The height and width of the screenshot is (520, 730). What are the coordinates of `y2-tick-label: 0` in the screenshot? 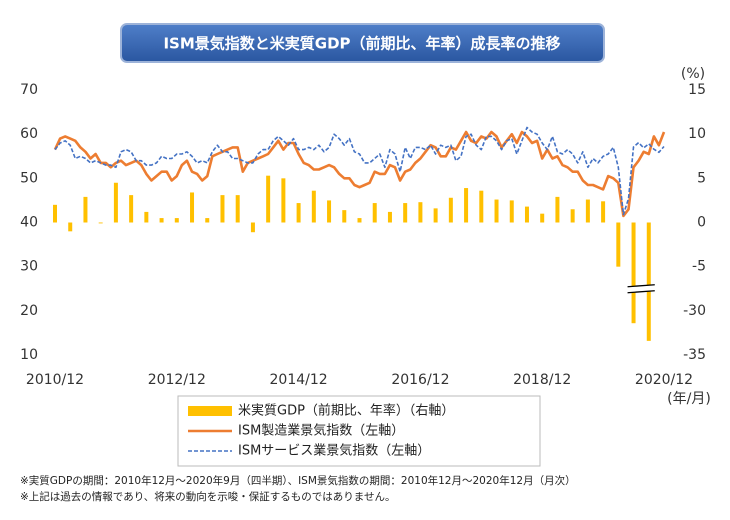 It's located at (701, 223).